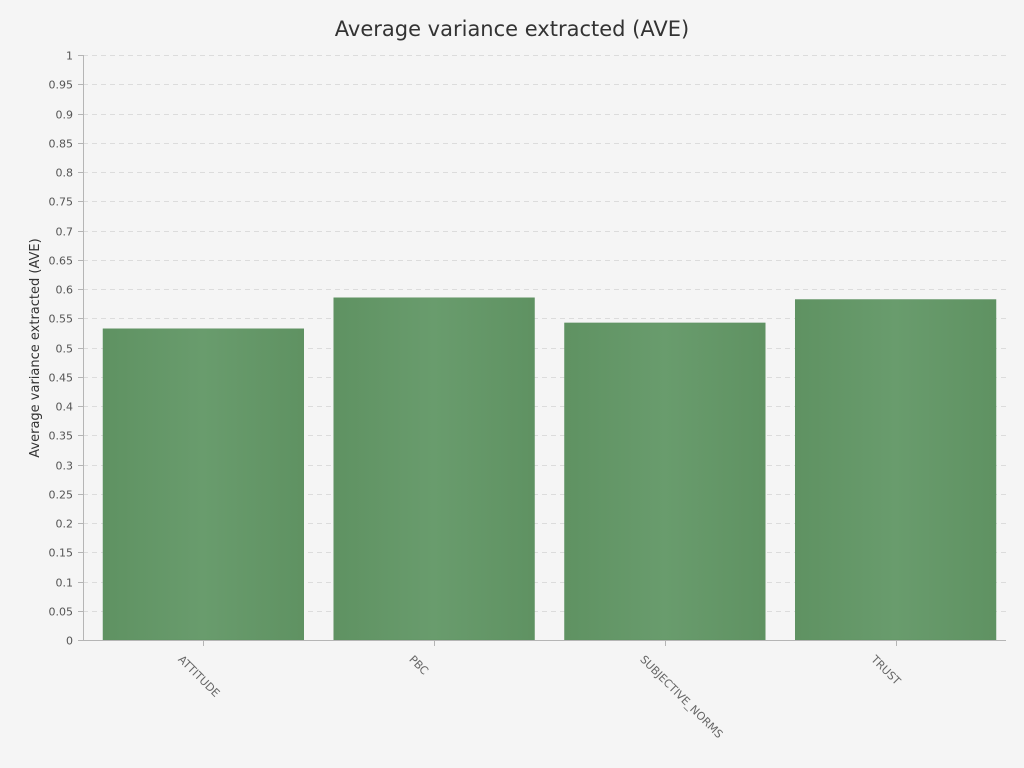  I want to click on y-tick-label: 0.95, so click(61, 85).